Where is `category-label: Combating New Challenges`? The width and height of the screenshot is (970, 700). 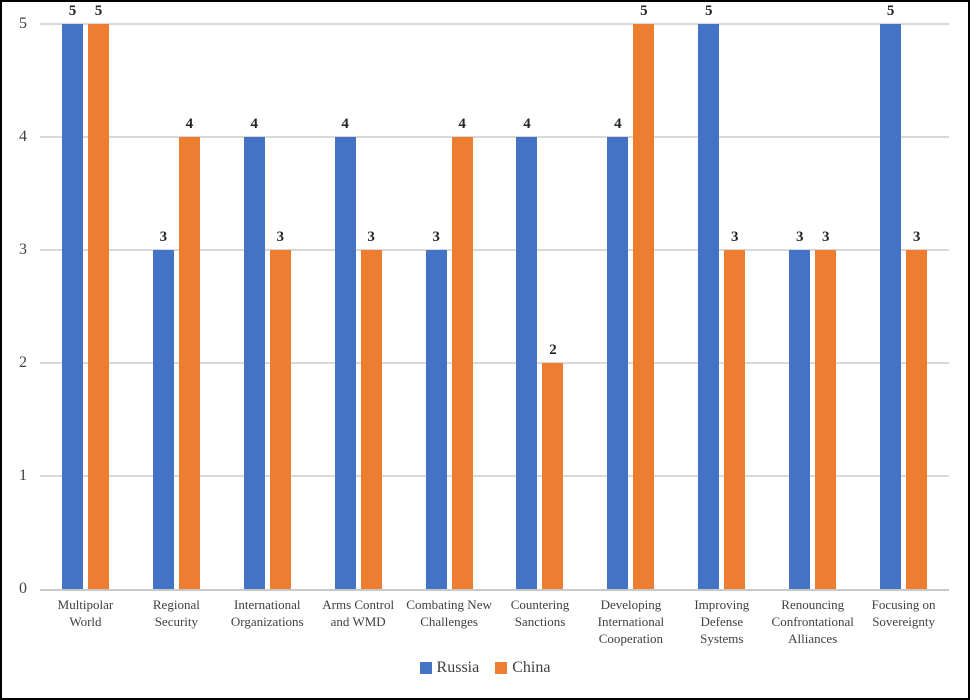 category-label: Combating New Challenges is located at coordinates (449, 613).